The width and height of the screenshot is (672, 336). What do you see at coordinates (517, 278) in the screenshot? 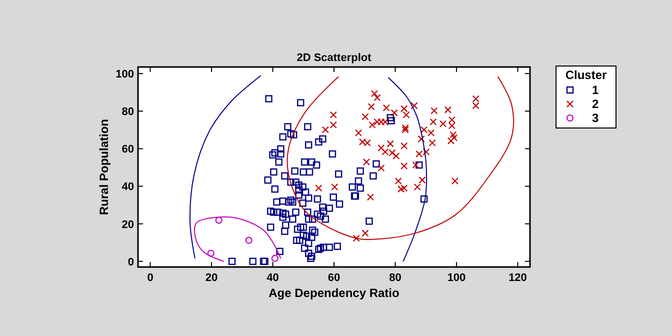
I see `x-tick-label: 120` at bounding box center [517, 278].